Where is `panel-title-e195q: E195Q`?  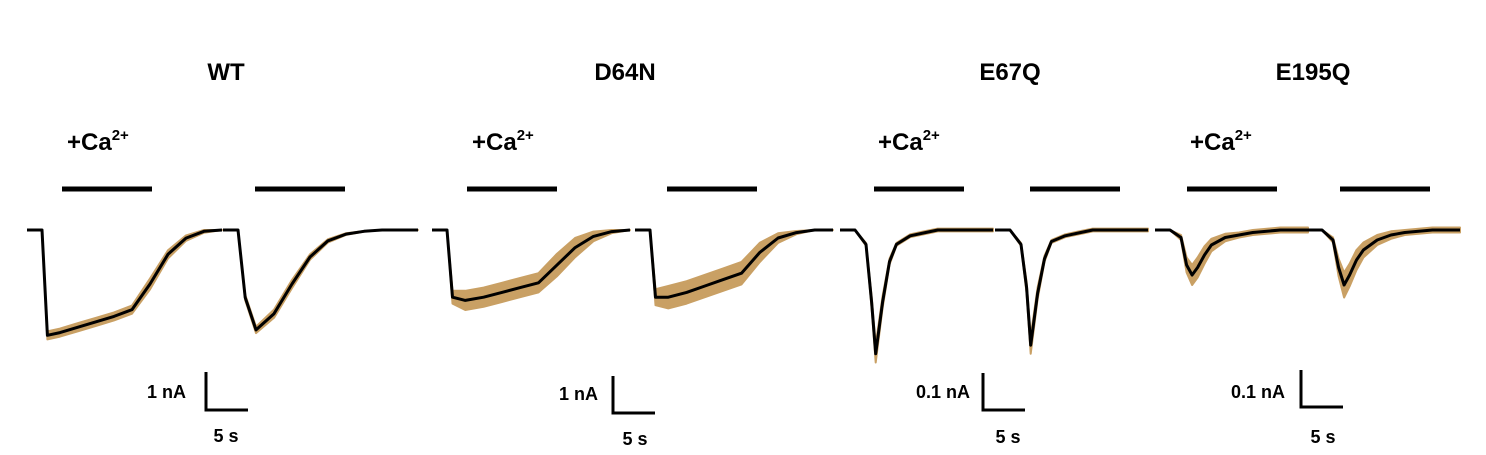
panel-title-e195q: E195Q is located at coordinates (1313, 72).